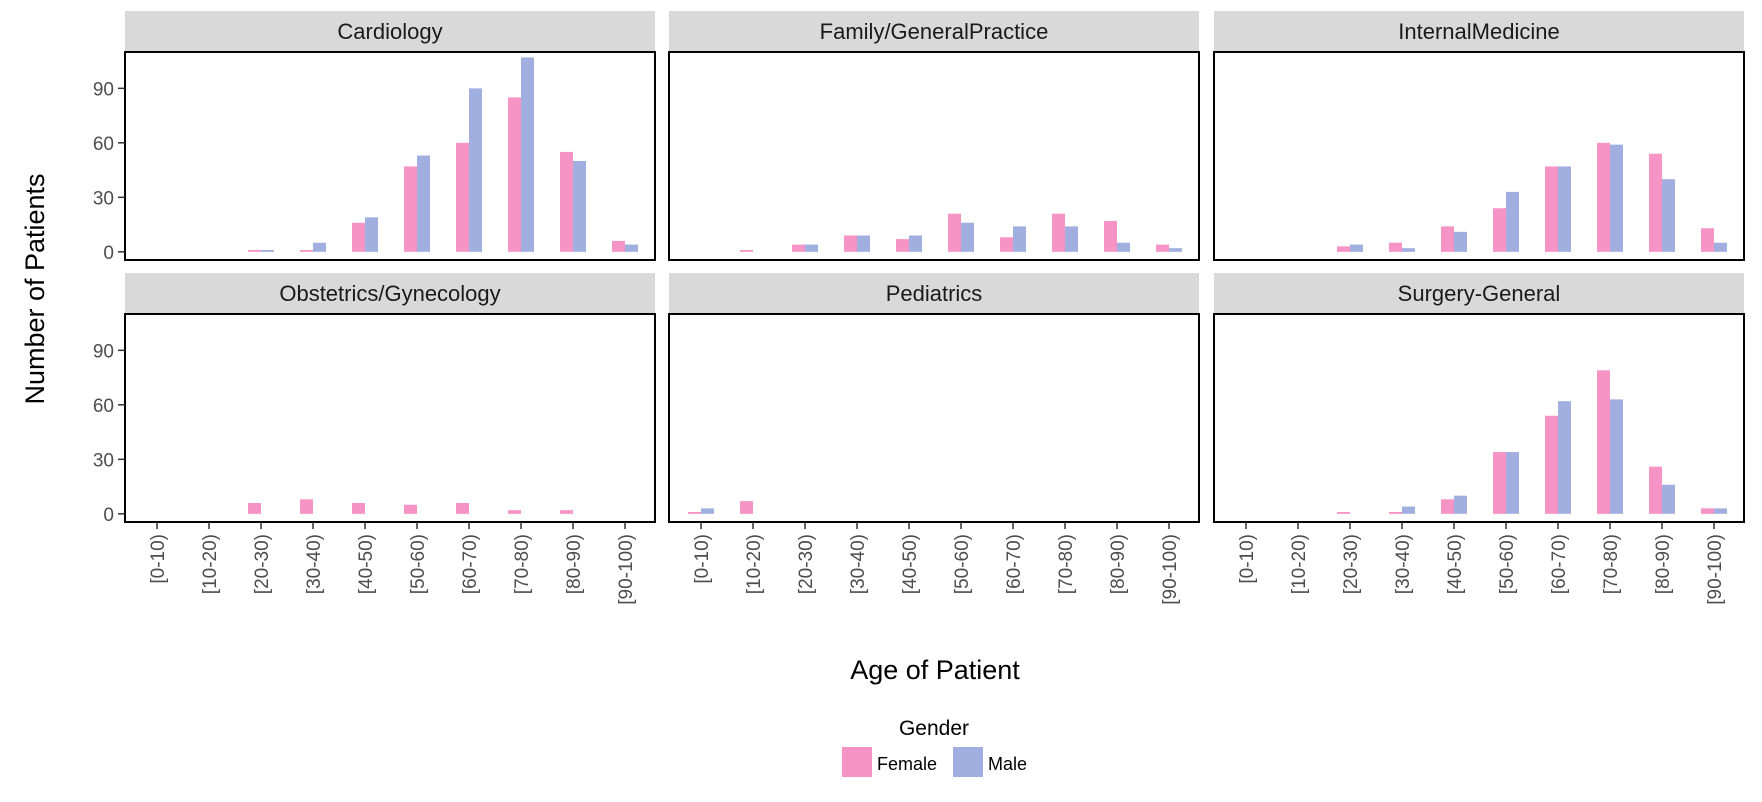  Describe the element at coordinates (574, 564) in the screenshot. I see `x-tick-label-obstetrics-gynecology-80-90: [80-90)` at that location.